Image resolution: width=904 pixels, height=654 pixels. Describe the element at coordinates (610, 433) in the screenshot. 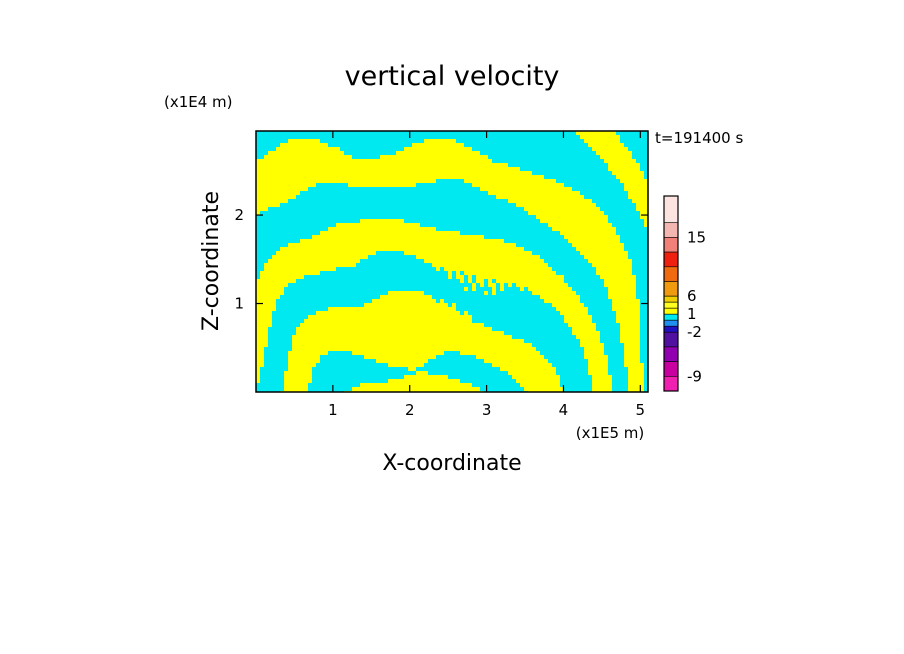

I see `x-unit-label: (x1E5 m)` at that location.